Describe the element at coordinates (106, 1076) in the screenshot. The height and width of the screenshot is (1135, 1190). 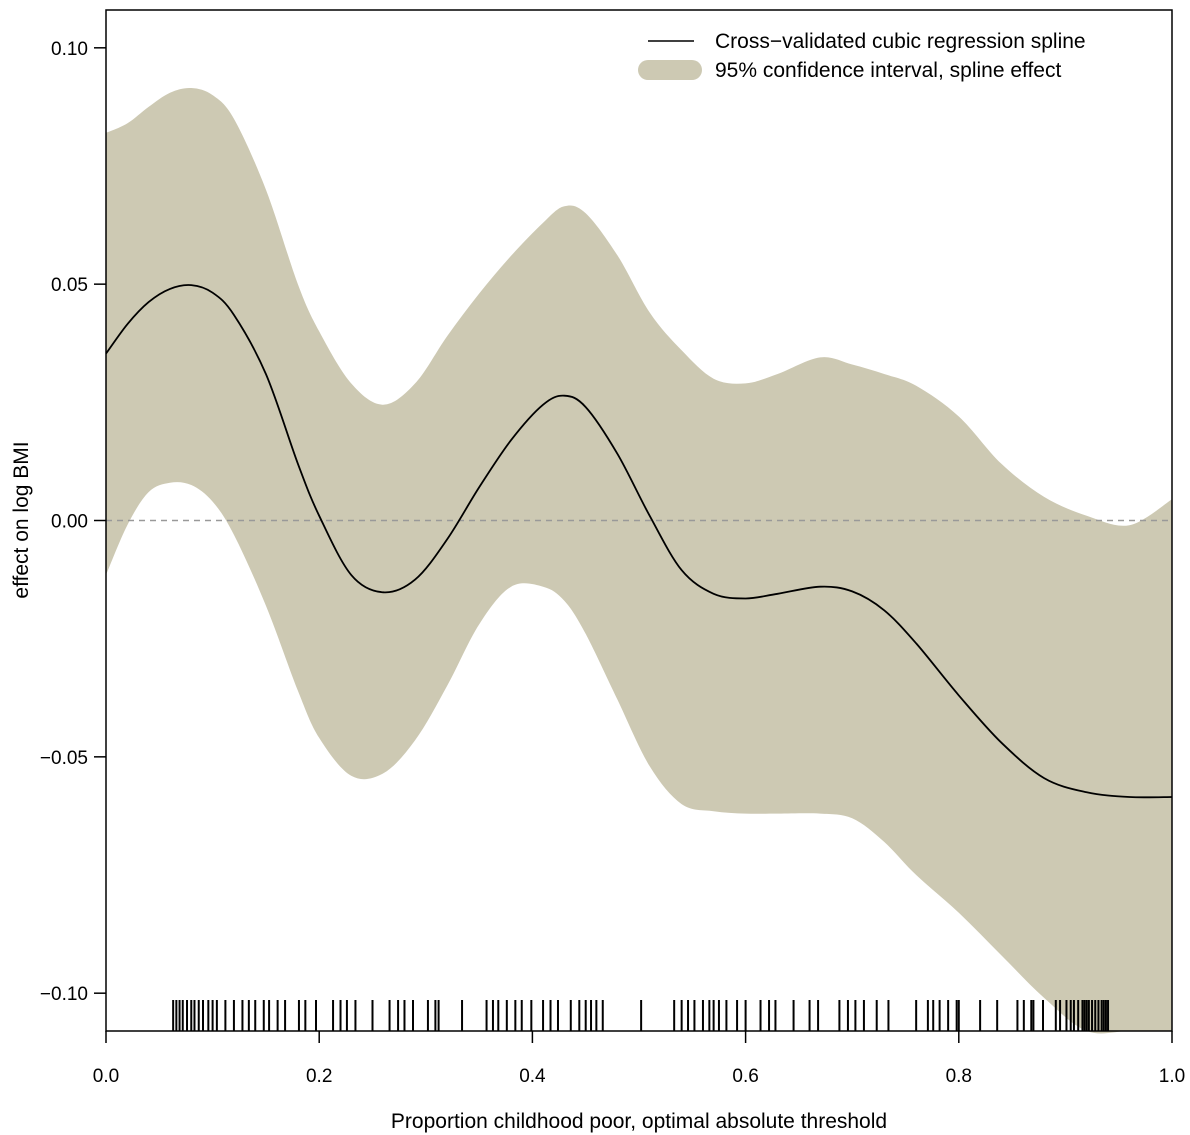
I see `x-tick-label: 0.0` at that location.